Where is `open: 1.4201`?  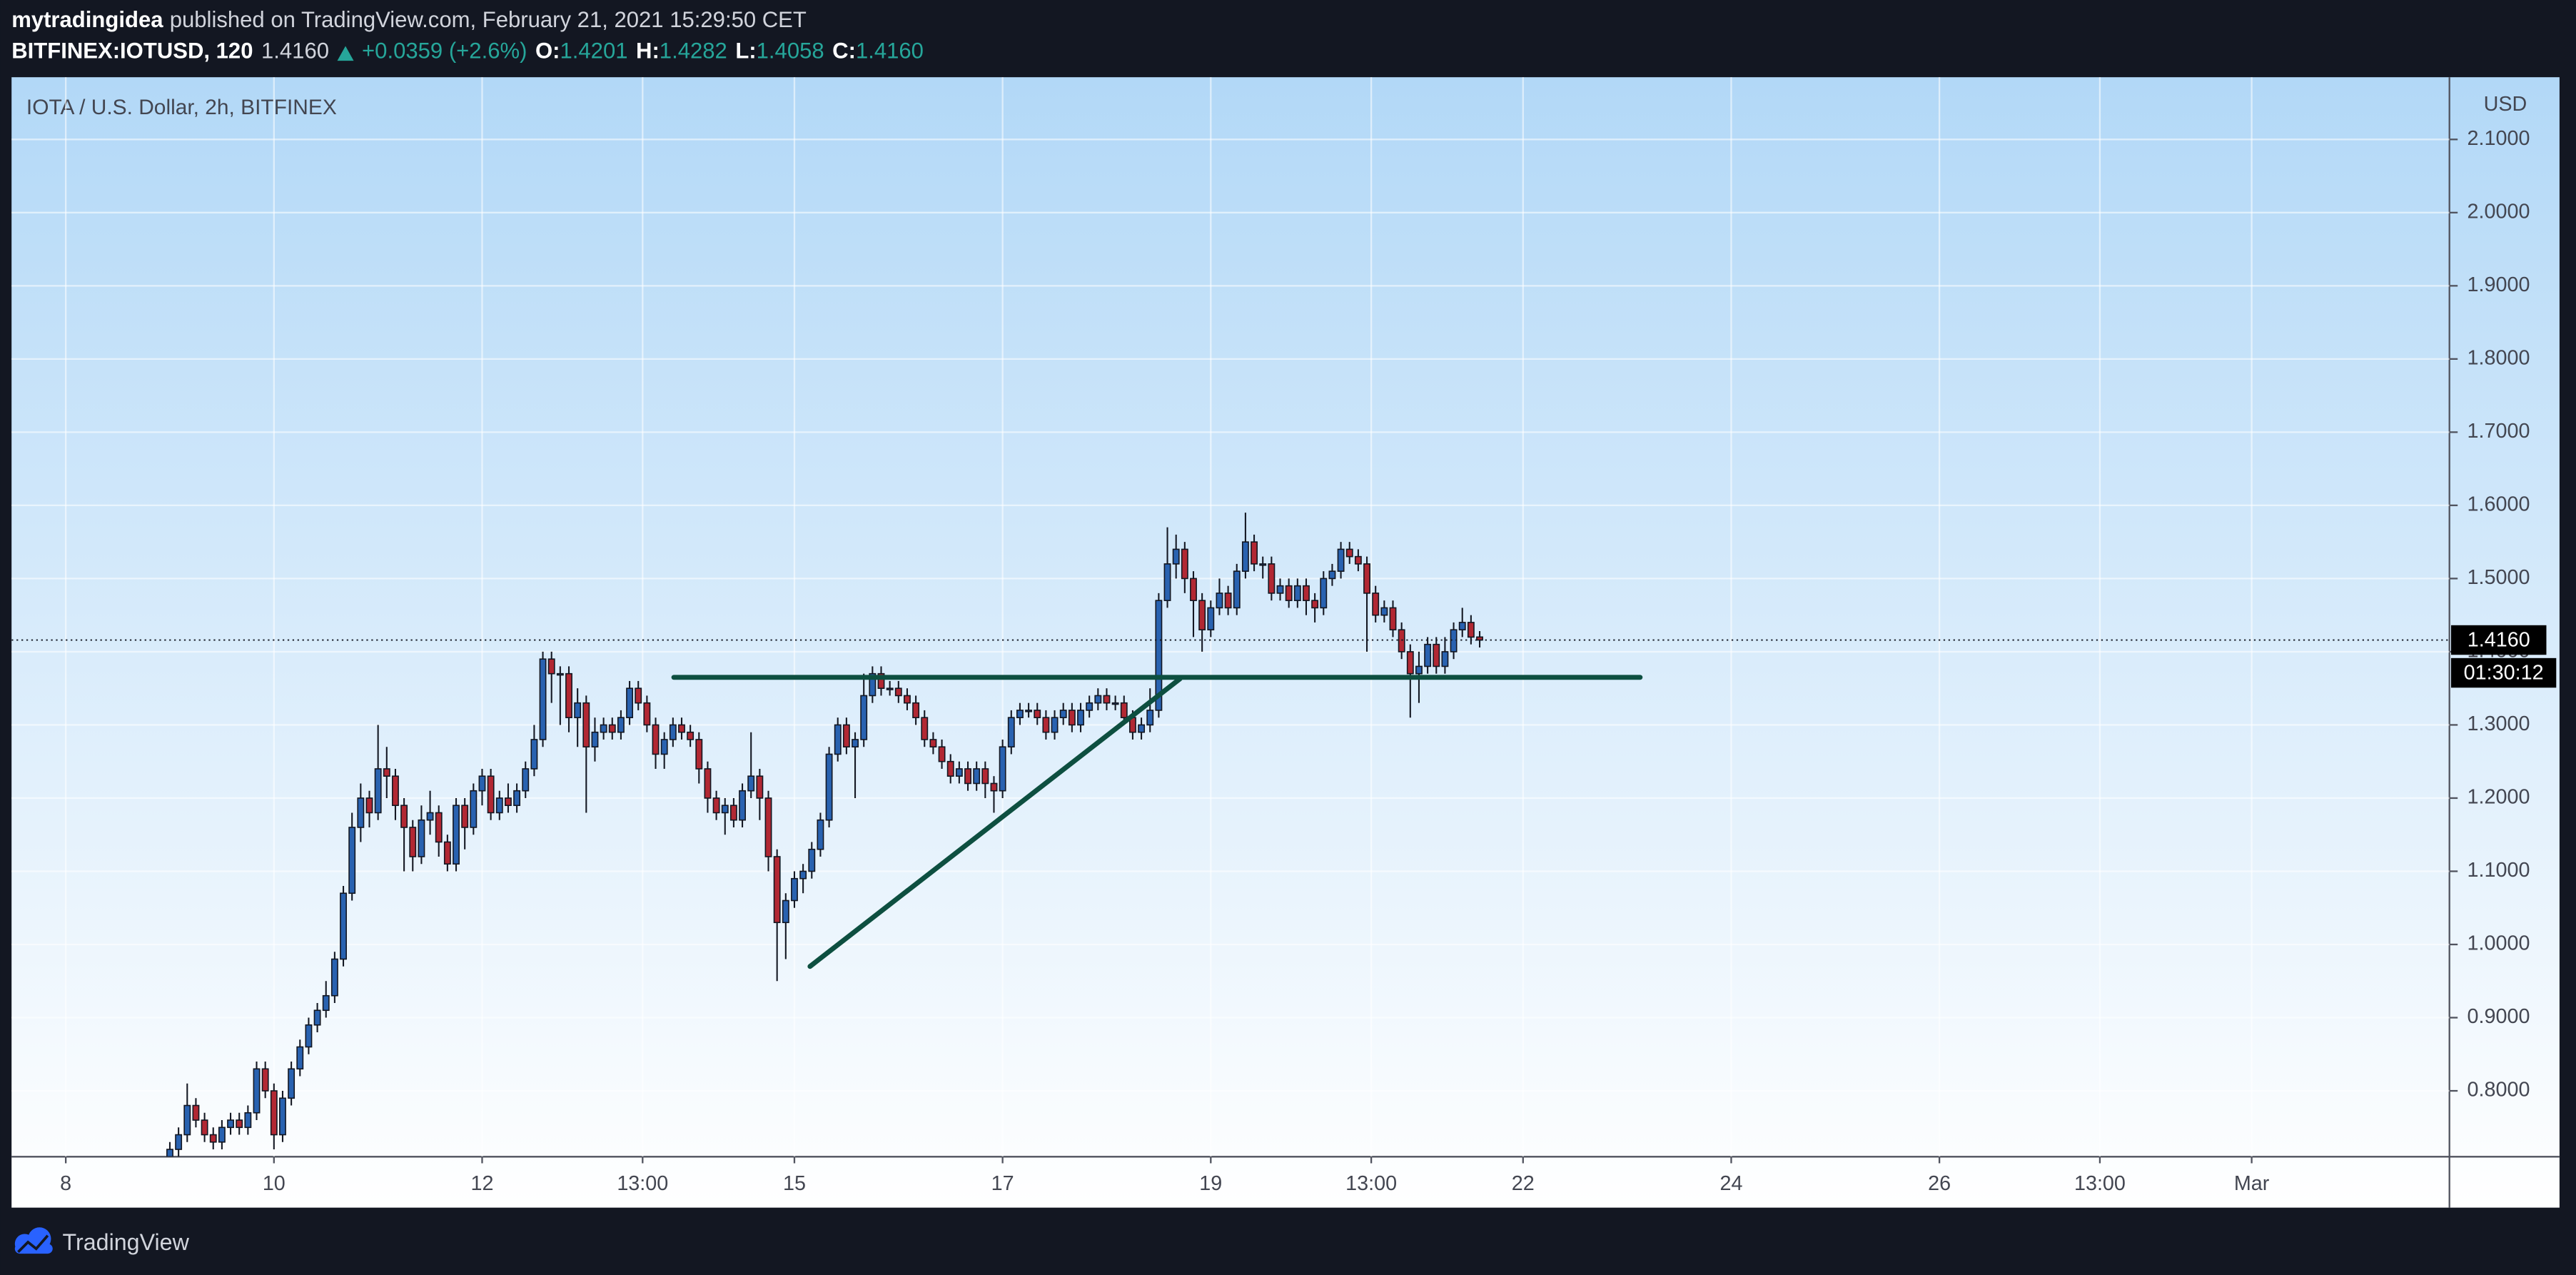 open: 1.4201 is located at coordinates (593, 51).